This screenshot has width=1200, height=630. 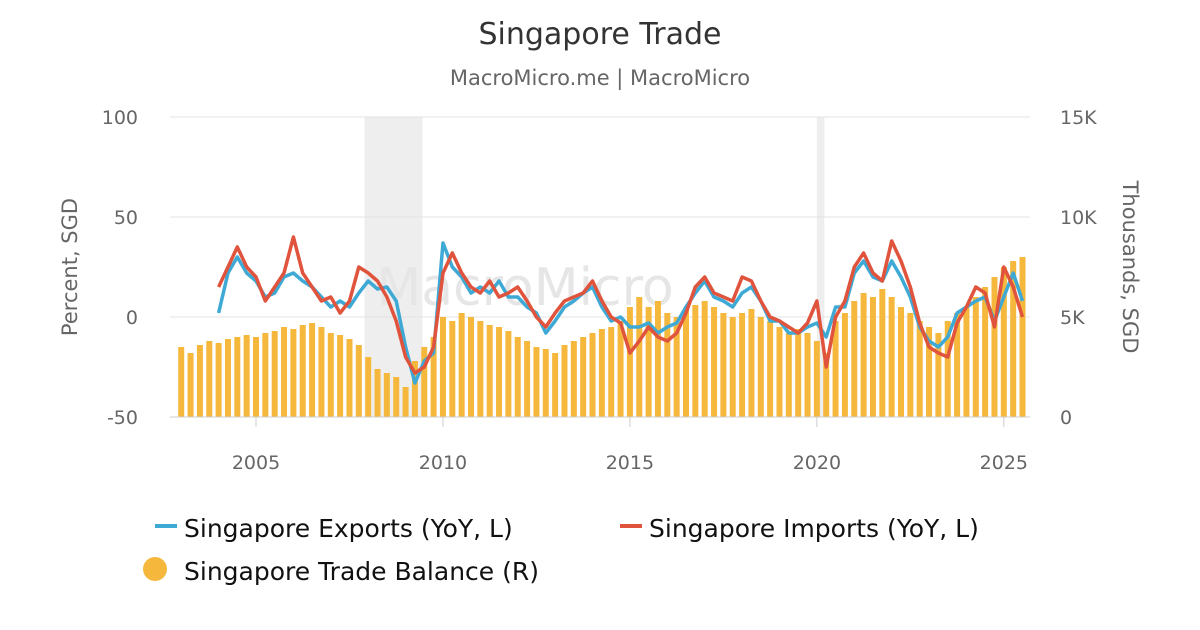 What do you see at coordinates (1078, 118) in the screenshot?
I see `y-tick-right-0: 15K` at bounding box center [1078, 118].